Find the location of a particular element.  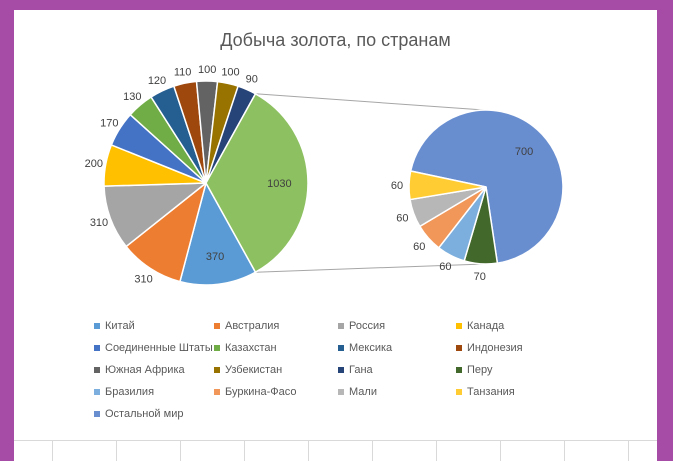

legend-label: Канада is located at coordinates (486, 325).